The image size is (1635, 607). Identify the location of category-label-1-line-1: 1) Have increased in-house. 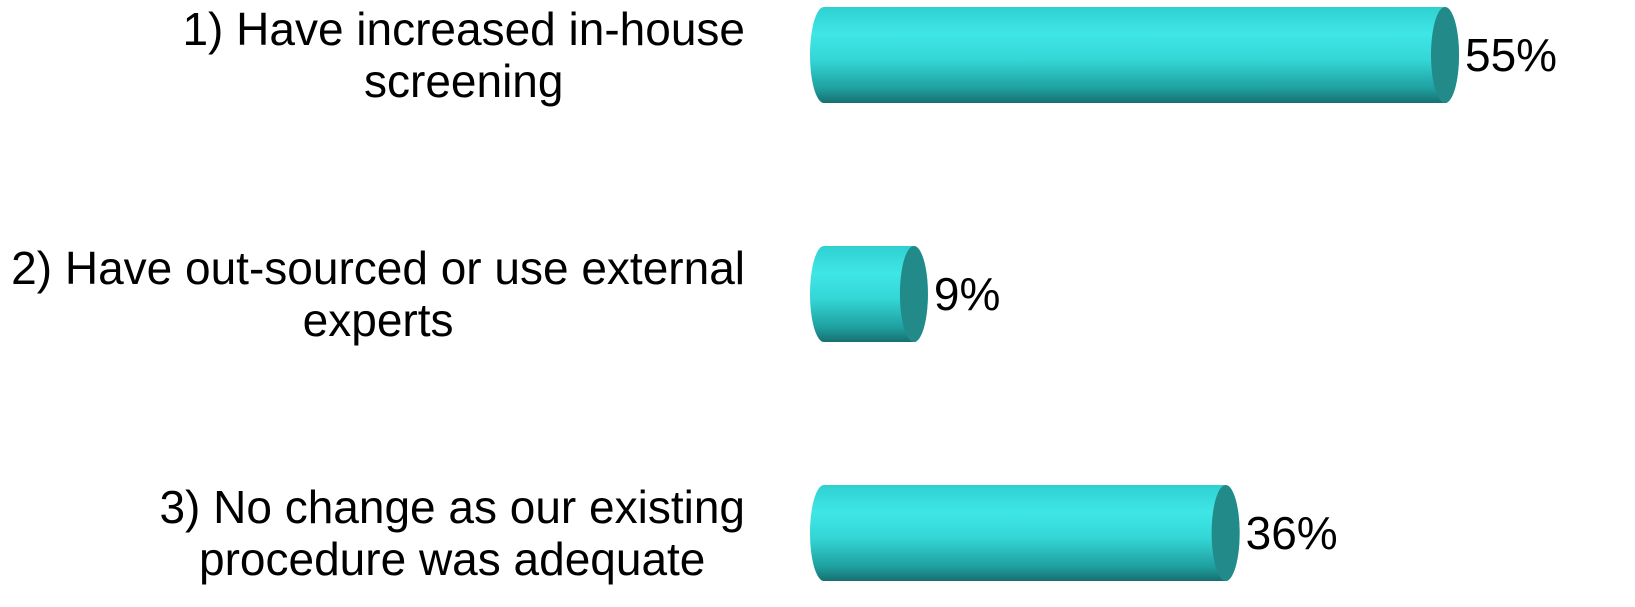
(463, 29).